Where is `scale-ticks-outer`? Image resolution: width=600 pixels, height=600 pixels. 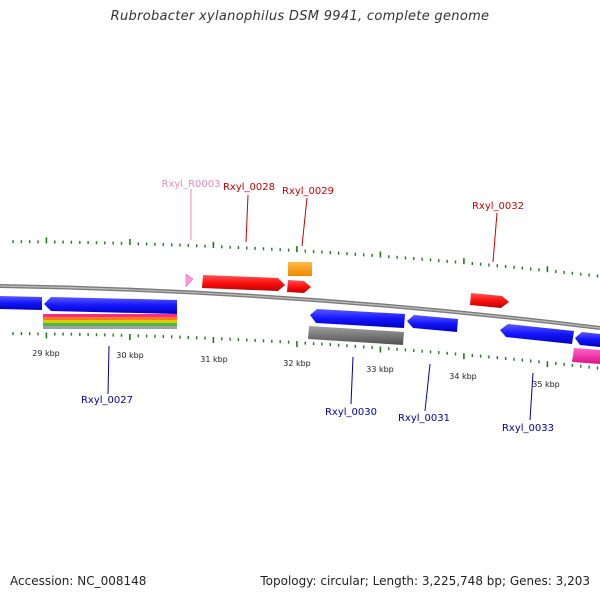
scale-ticks-outer is located at coordinates (305, 257).